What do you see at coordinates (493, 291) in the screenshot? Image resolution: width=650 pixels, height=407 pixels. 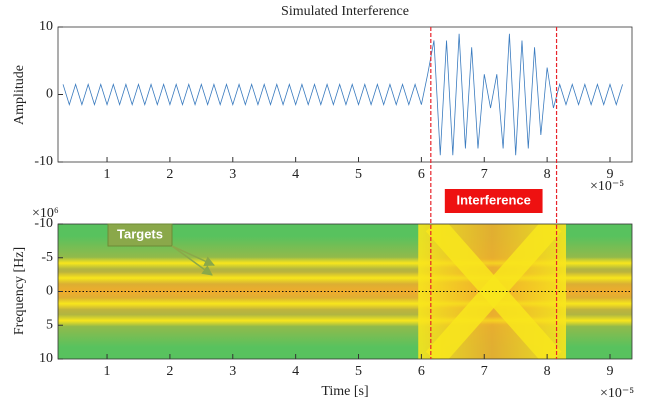 I see `chirp` at bounding box center [493, 291].